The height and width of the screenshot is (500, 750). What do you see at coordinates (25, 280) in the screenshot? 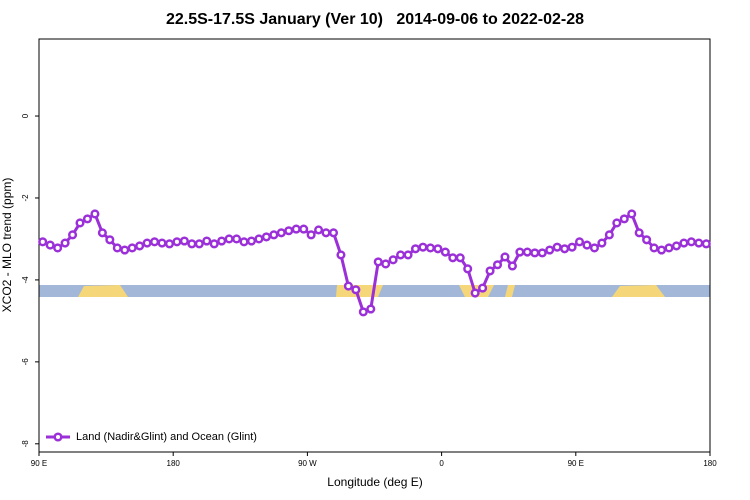
I see `y-tick-label: -4` at bounding box center [25, 280].